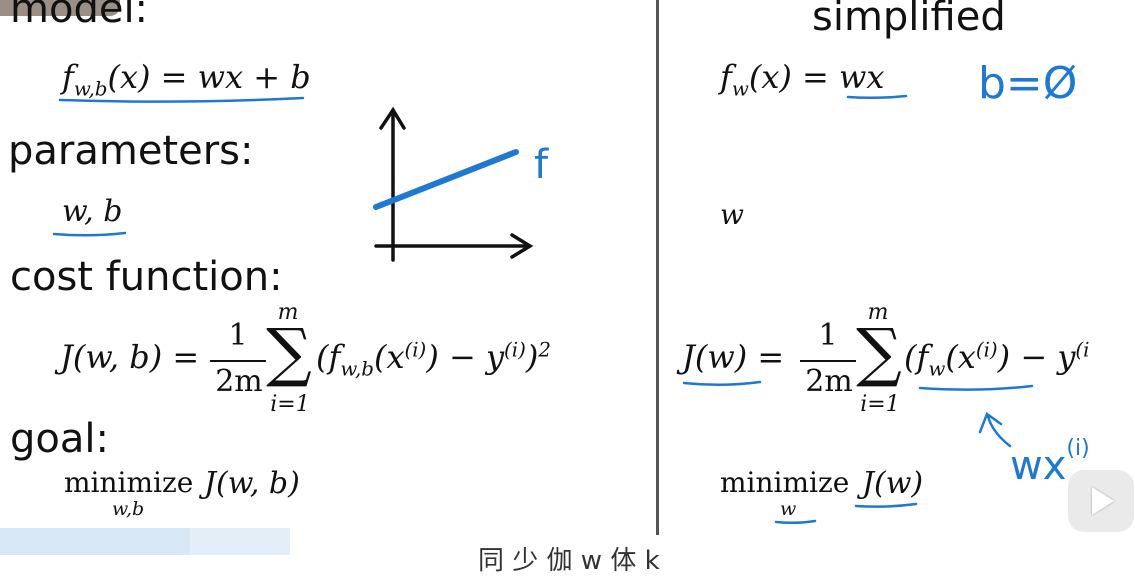 The height and width of the screenshot is (577, 1135). What do you see at coordinates (886, 505) in the screenshot?
I see `j-w-goal-underline` at bounding box center [886, 505].